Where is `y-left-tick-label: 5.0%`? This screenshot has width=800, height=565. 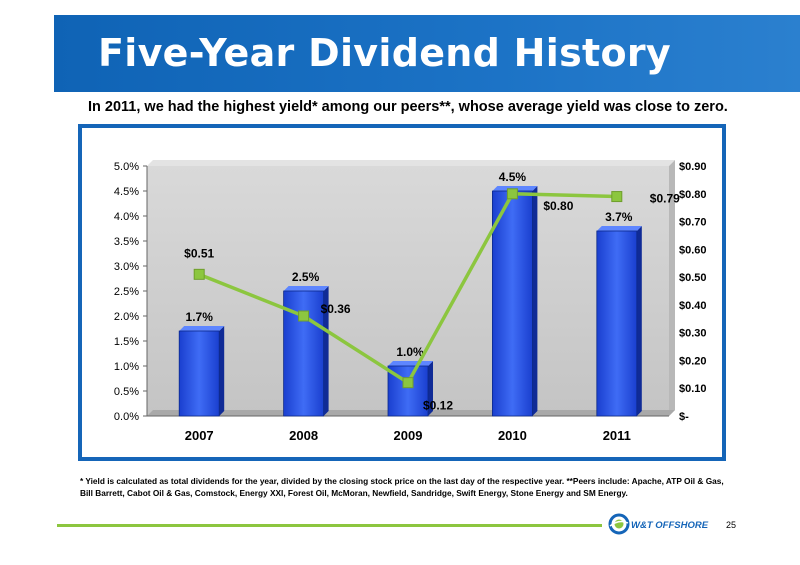 y-left-tick-label: 5.0% is located at coordinates (126, 167).